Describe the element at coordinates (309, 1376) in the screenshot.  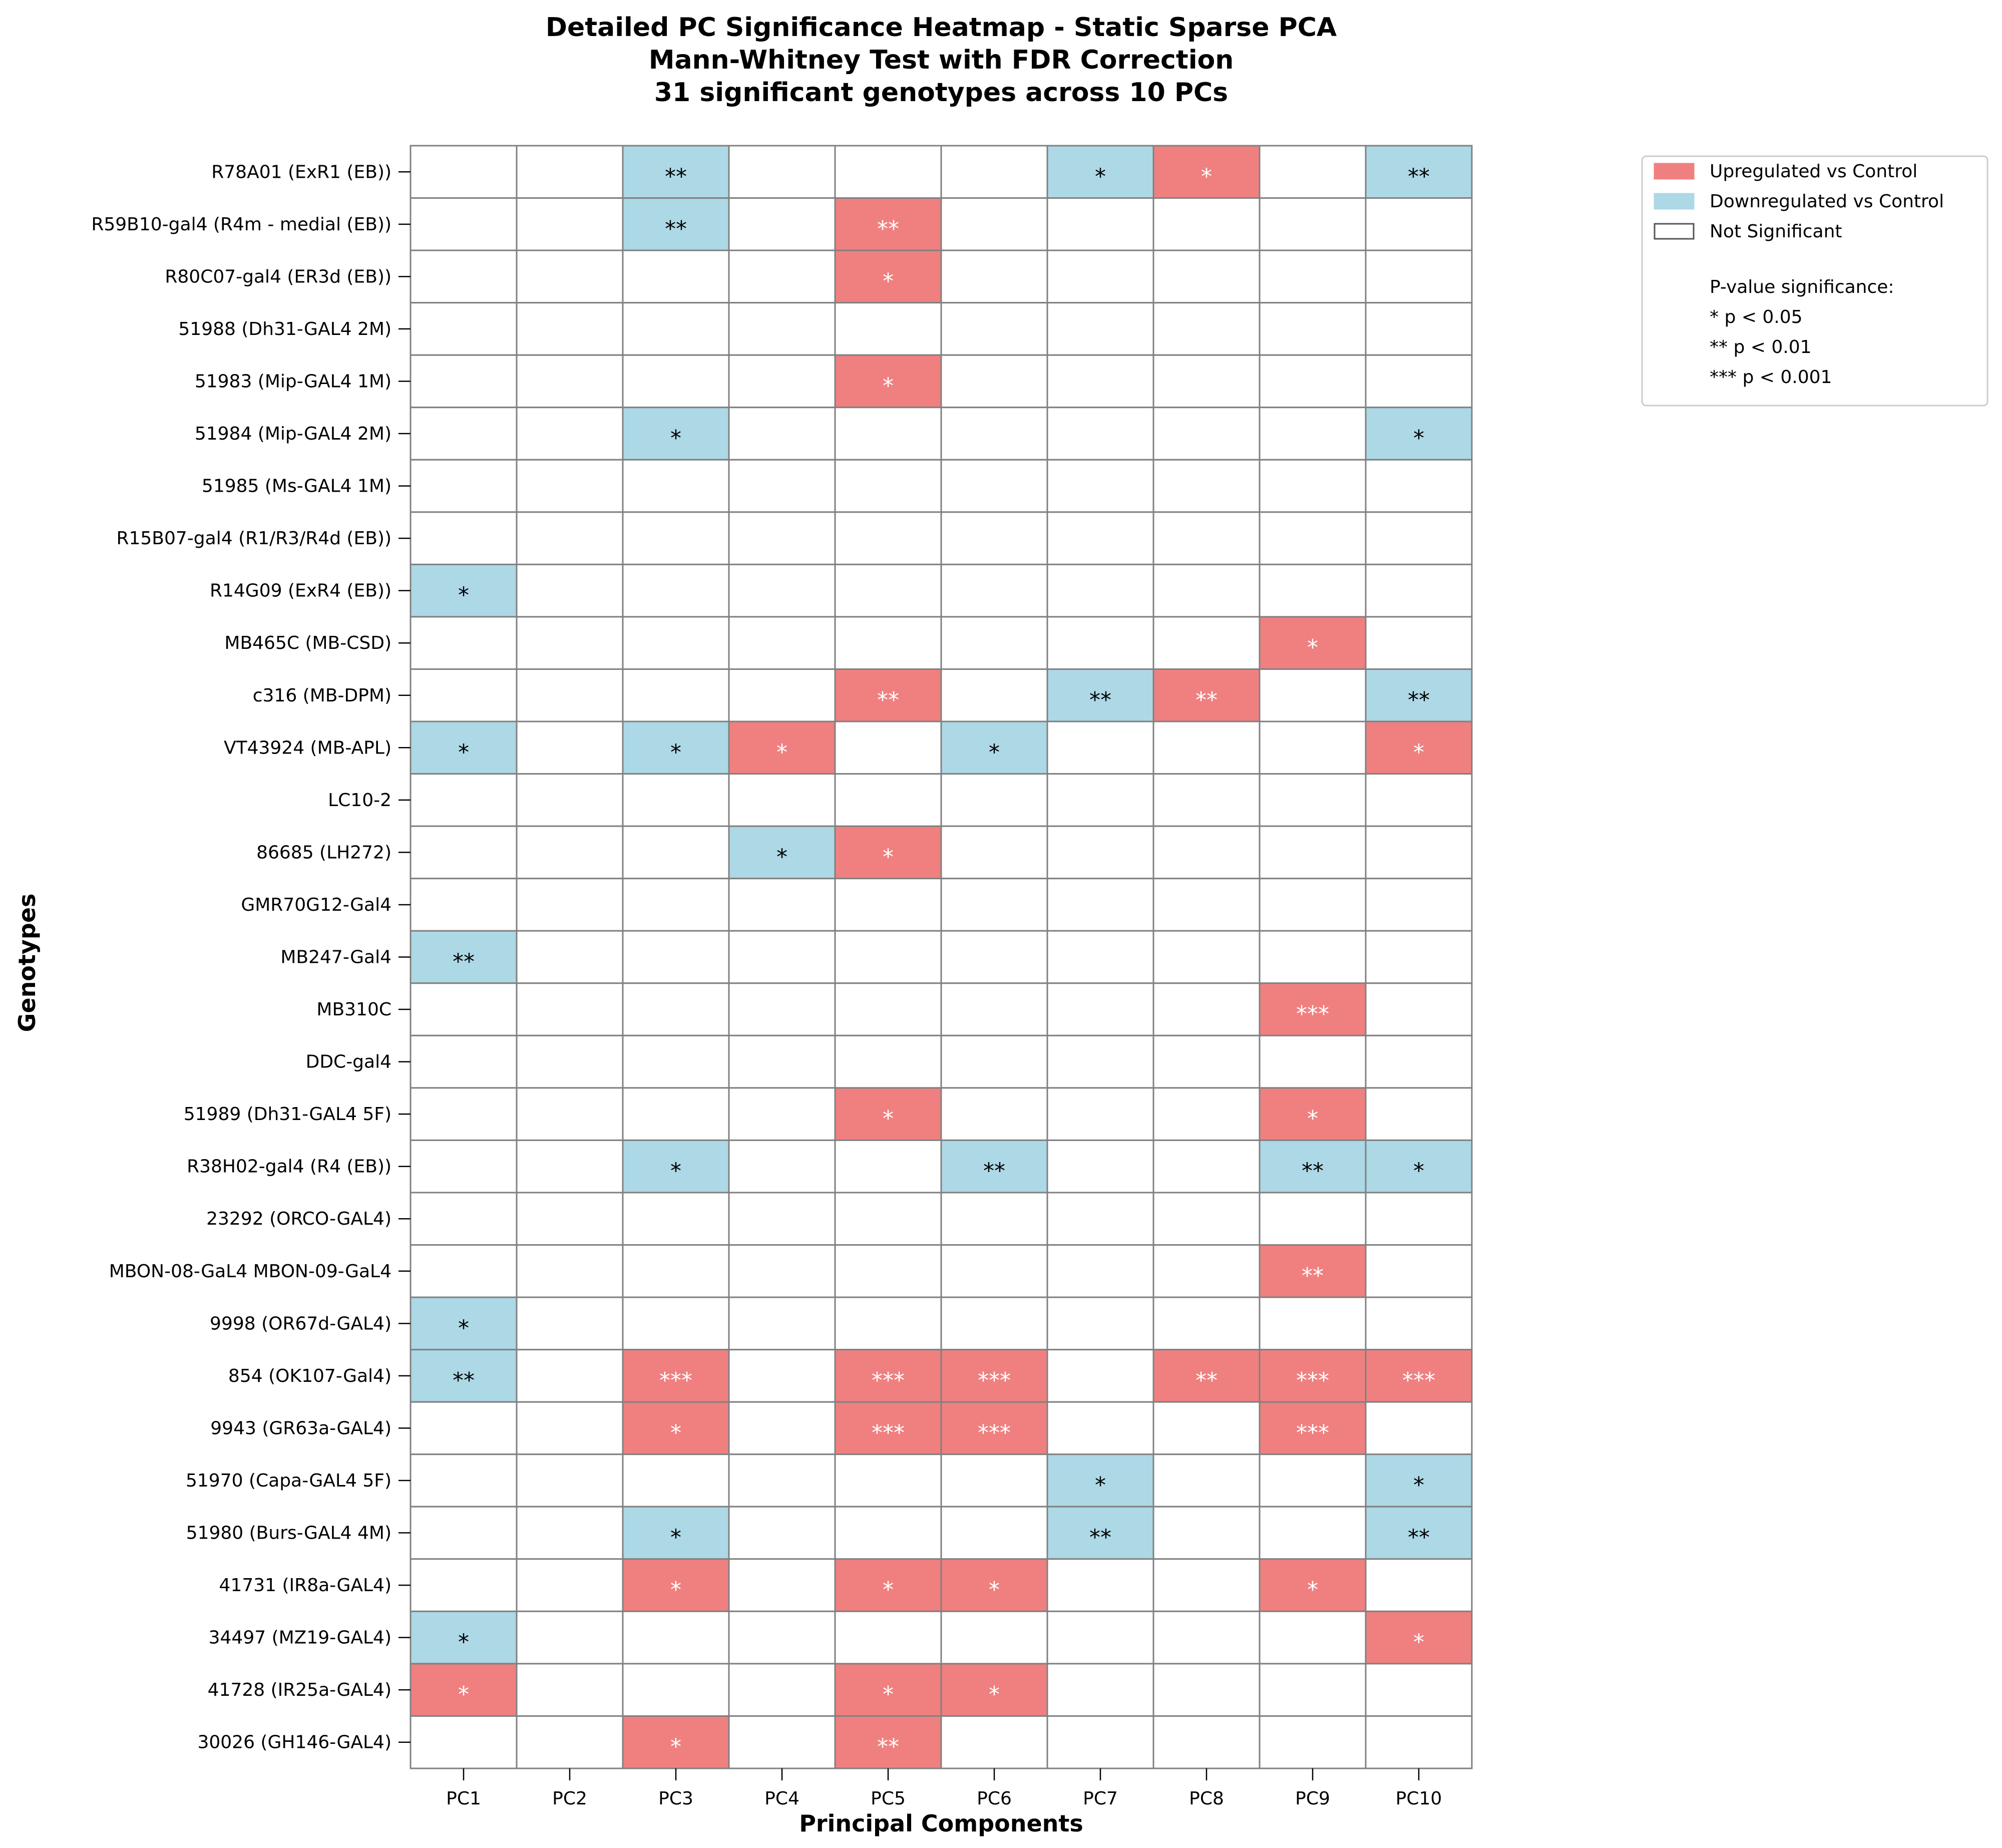
I see `y-tick-label: 854 (OK107-Gal4)` at that location.